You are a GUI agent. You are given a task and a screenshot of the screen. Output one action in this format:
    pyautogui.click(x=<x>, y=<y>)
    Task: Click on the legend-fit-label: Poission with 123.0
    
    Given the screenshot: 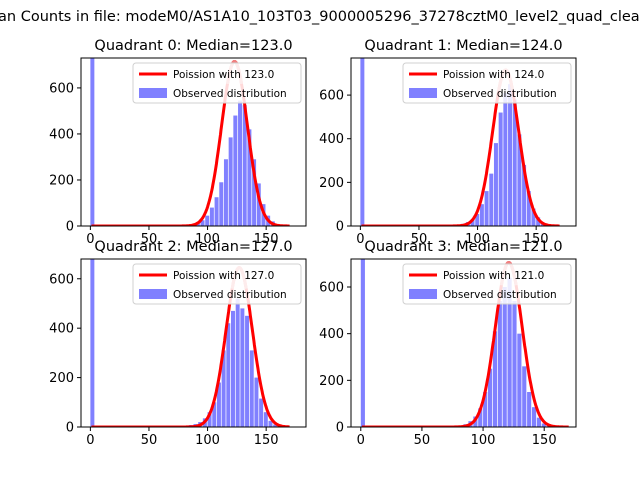 What is the action you would take?
    pyautogui.click(x=223, y=75)
    